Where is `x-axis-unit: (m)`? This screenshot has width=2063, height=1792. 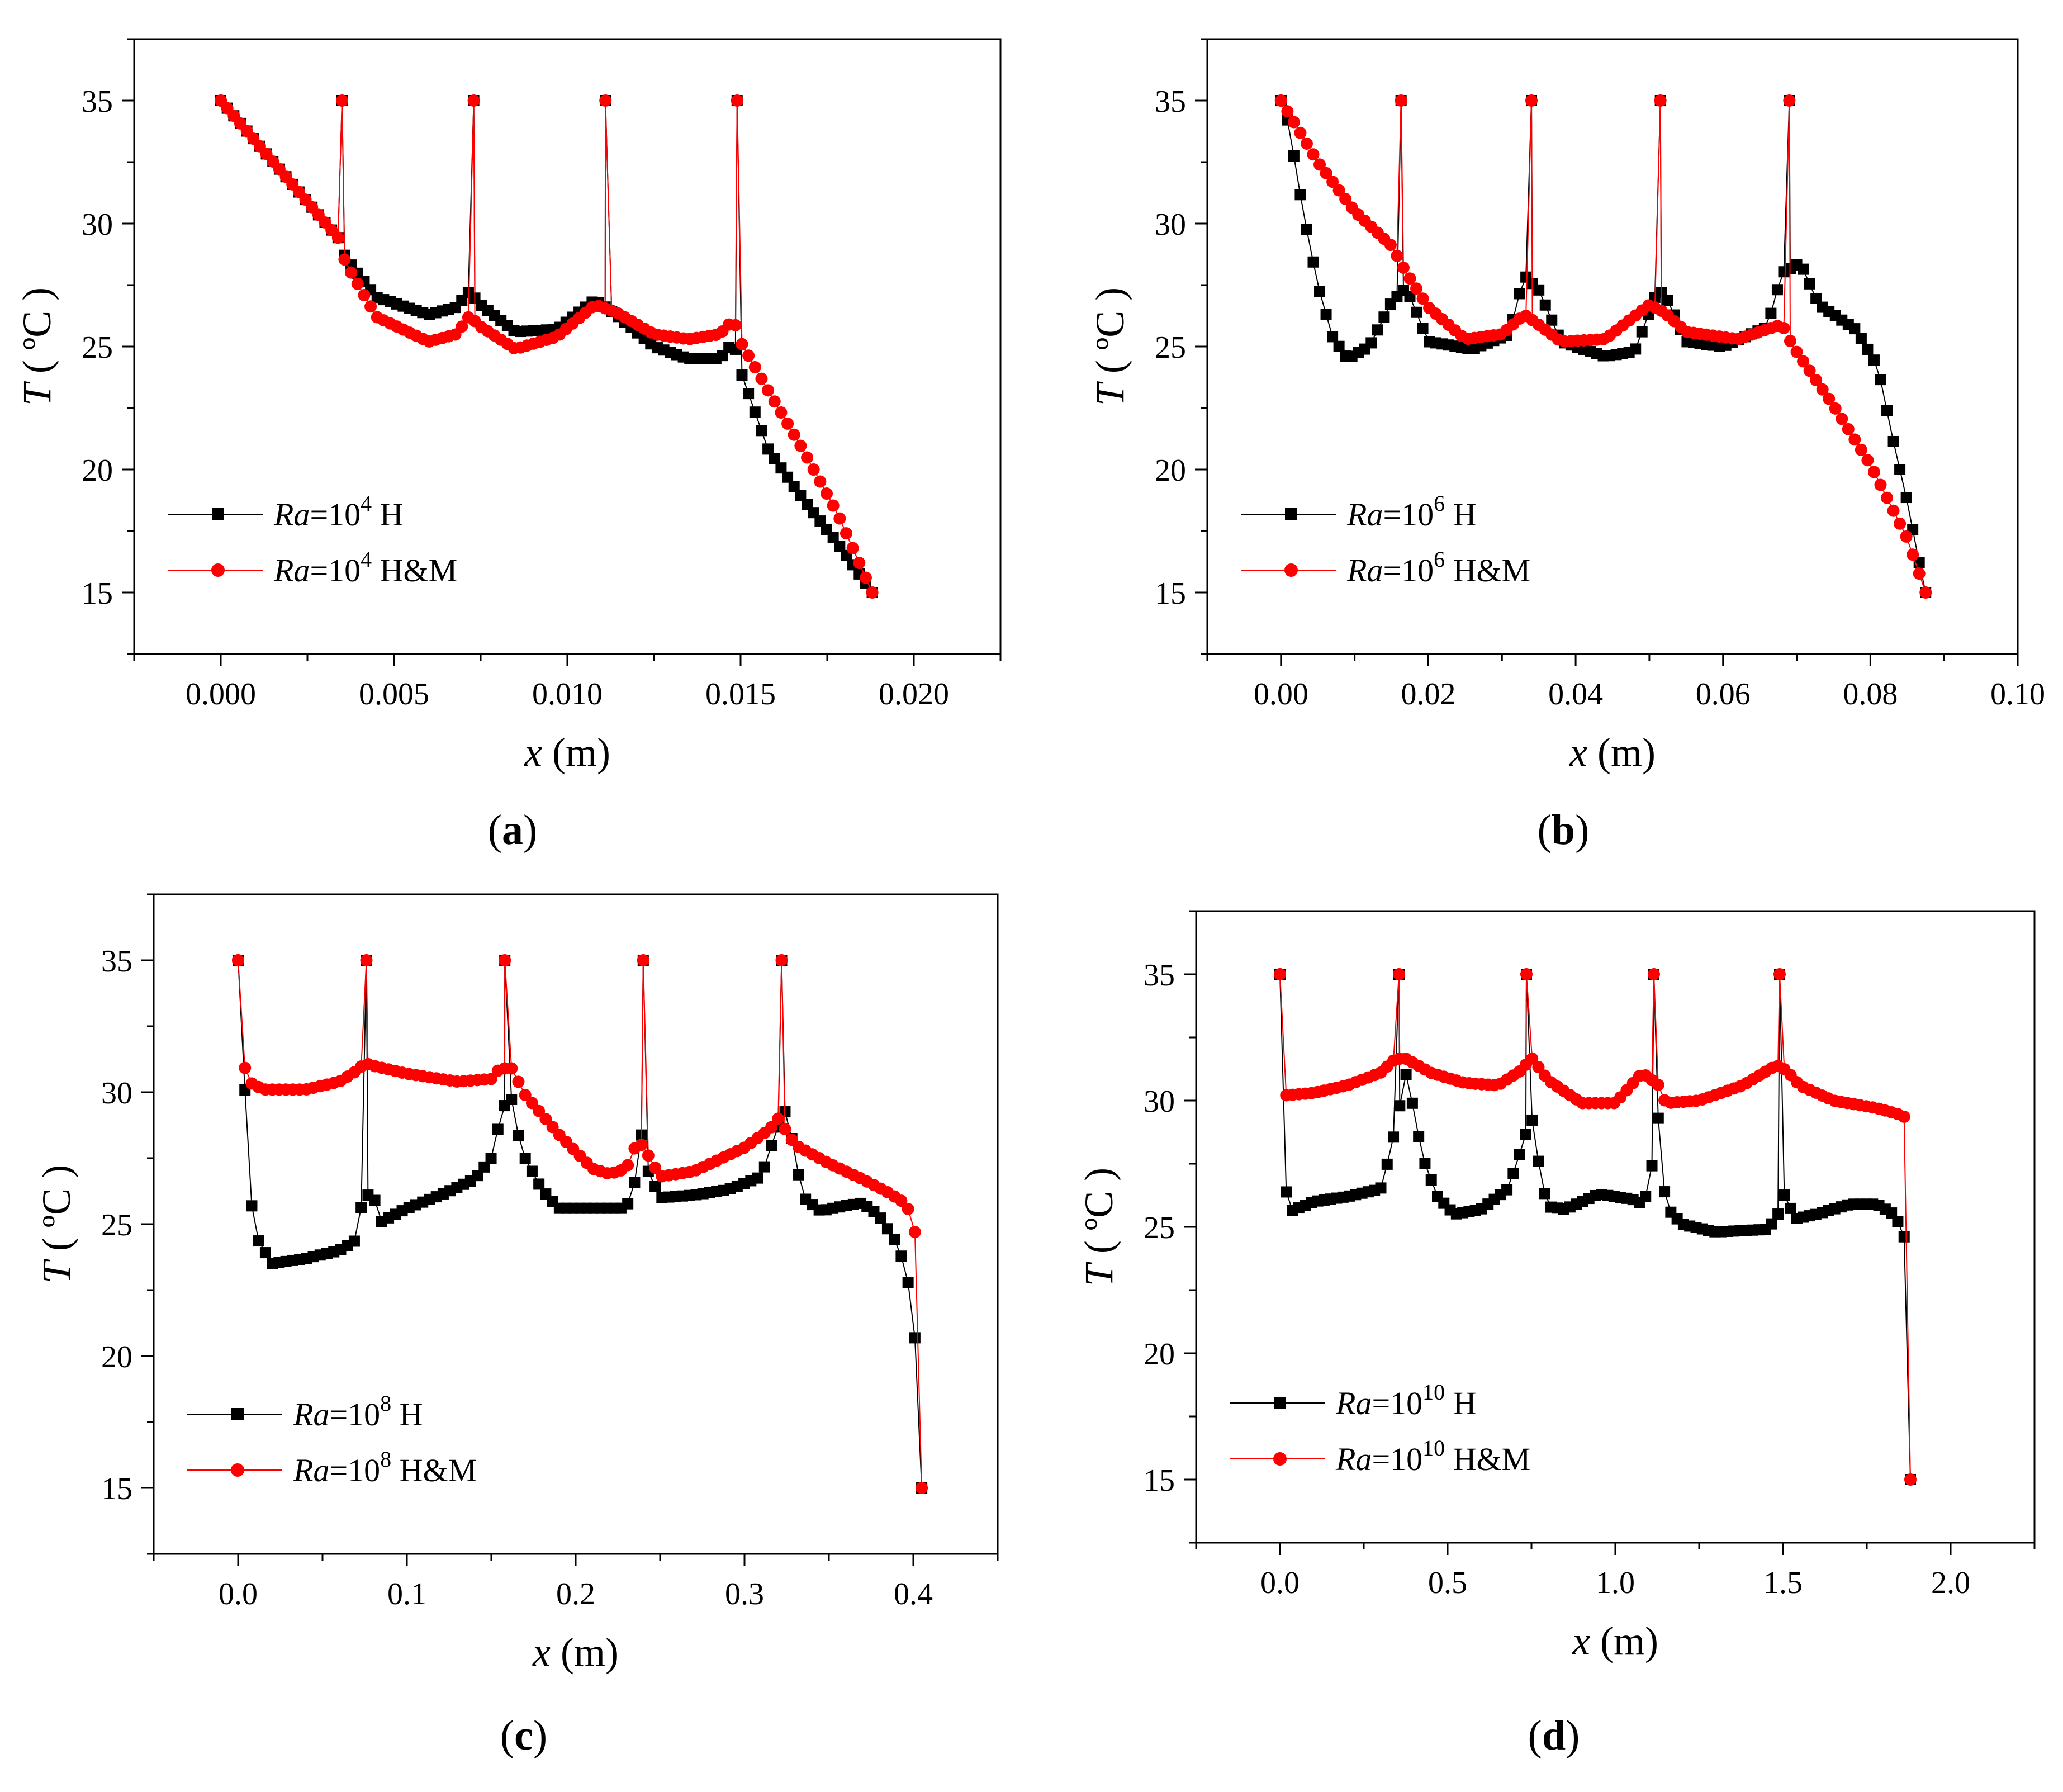
x-axis-unit: (m) is located at coordinates (1624, 1641).